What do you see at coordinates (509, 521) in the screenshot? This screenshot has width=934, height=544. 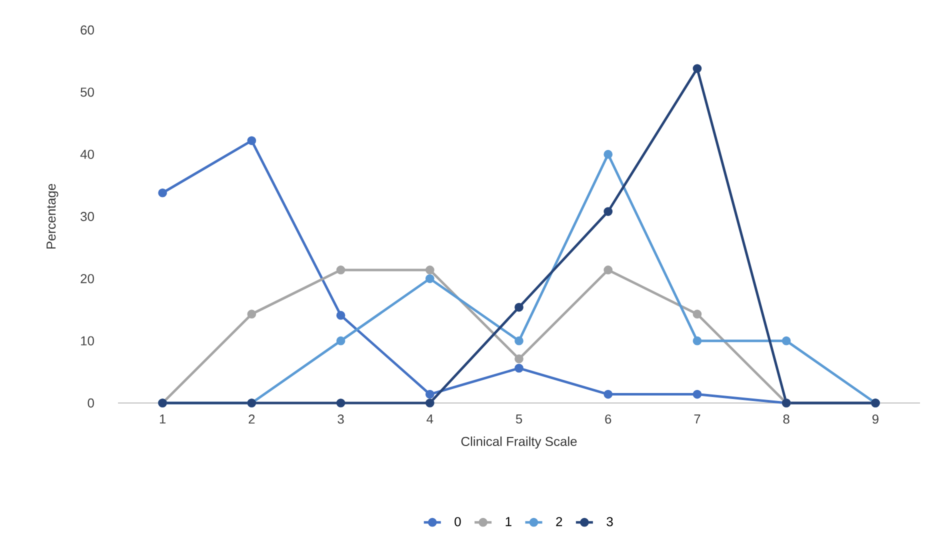 I see `legend-label: 1` at bounding box center [509, 521].